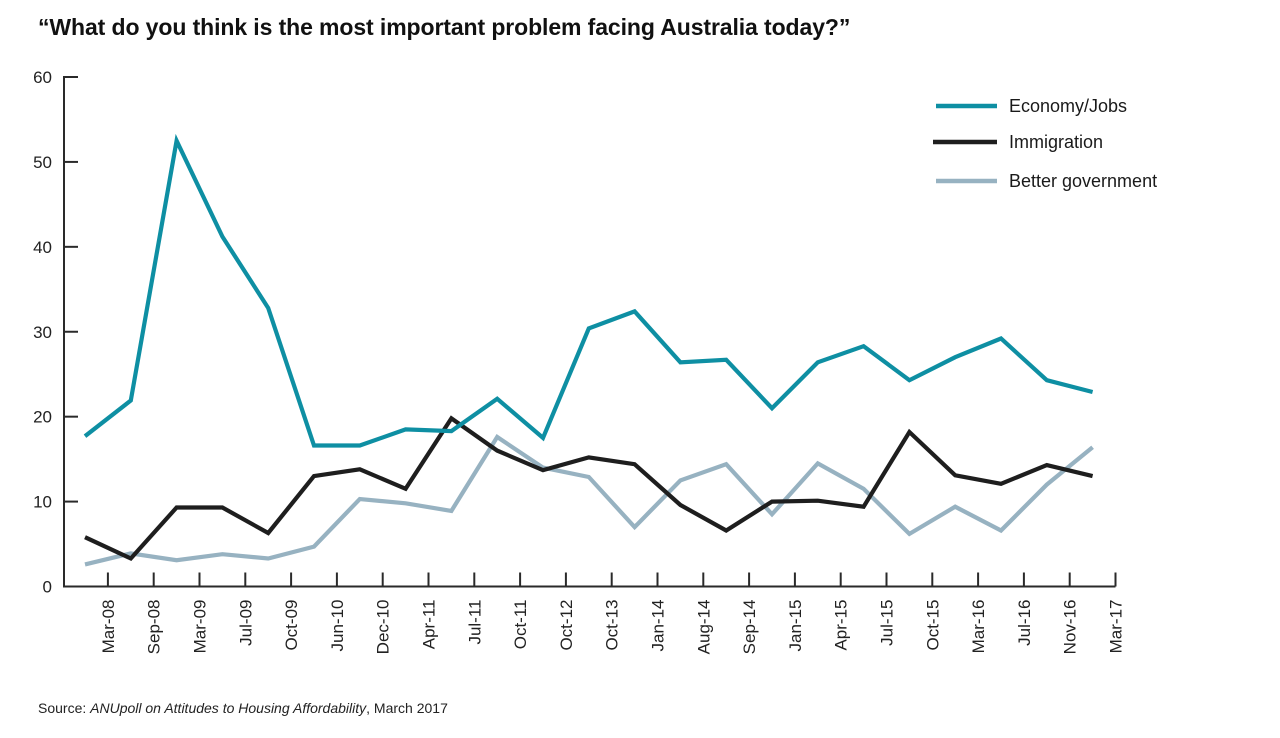  What do you see at coordinates (841, 625) in the screenshot?
I see `x-tick-label: Apr-15` at bounding box center [841, 625].